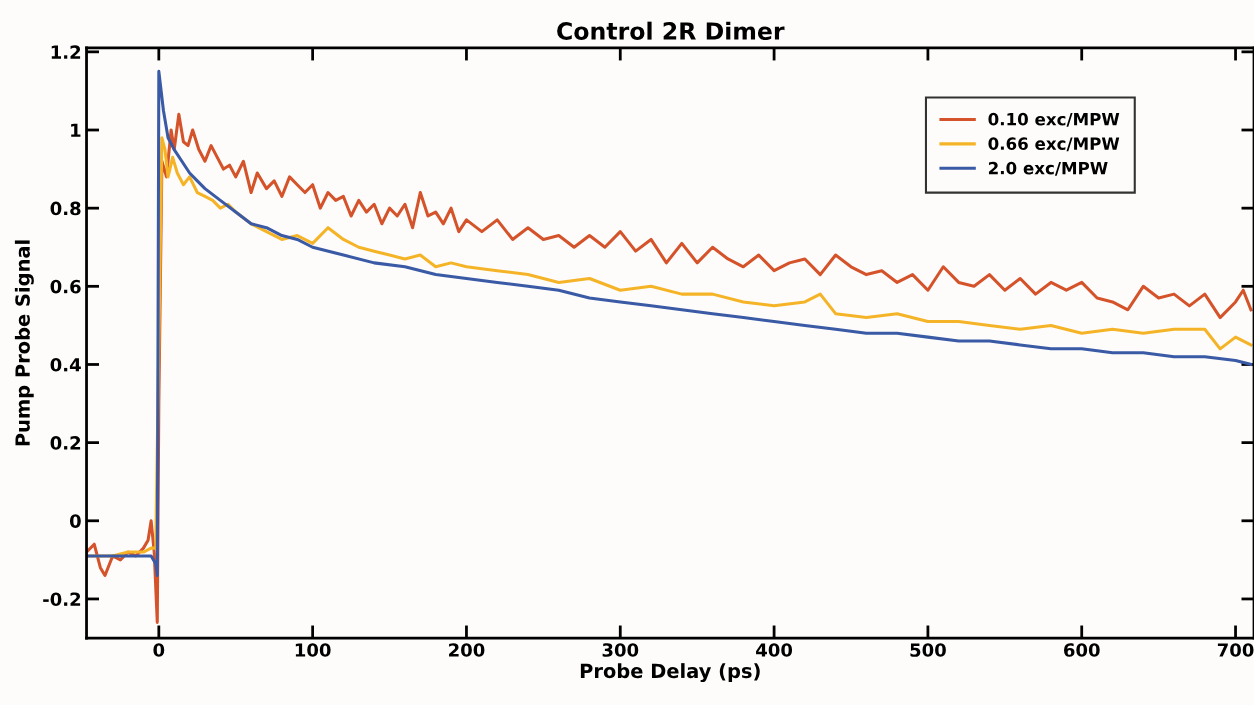  Describe the element at coordinates (65, 286) in the screenshot. I see `y-tick-label: 0.6` at that location.